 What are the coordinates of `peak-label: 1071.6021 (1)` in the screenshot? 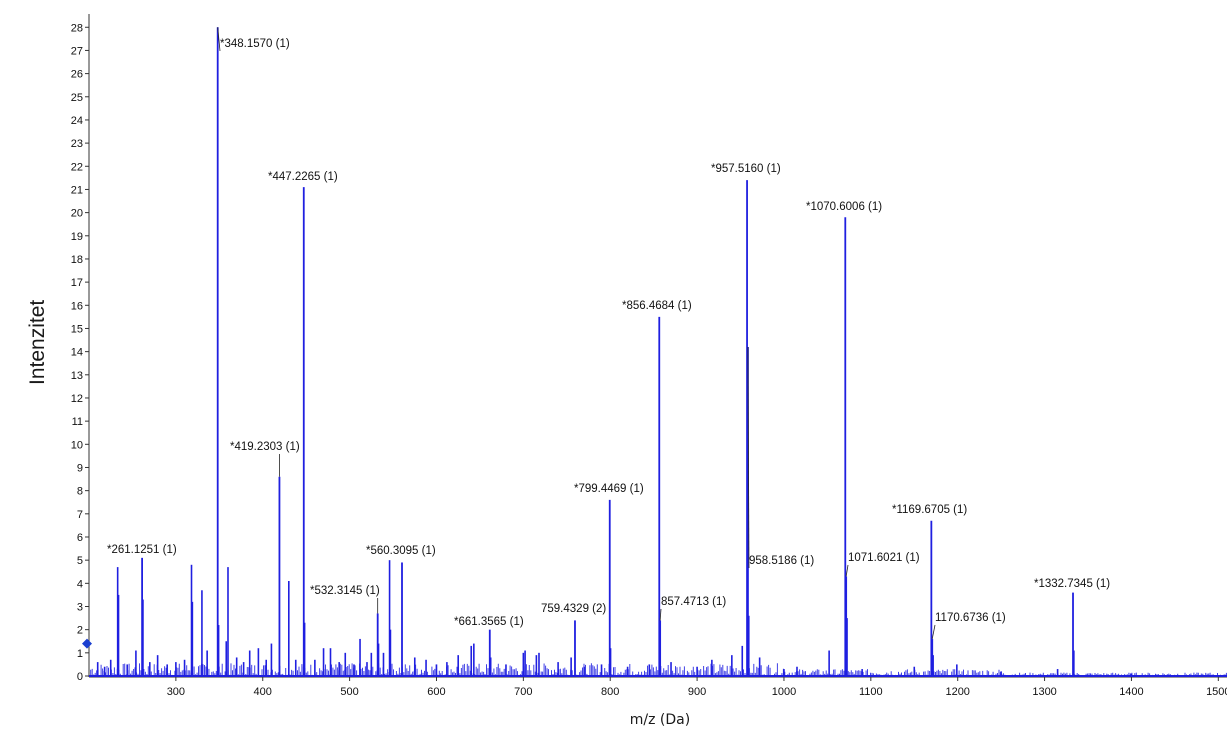 It's located at (884, 558).